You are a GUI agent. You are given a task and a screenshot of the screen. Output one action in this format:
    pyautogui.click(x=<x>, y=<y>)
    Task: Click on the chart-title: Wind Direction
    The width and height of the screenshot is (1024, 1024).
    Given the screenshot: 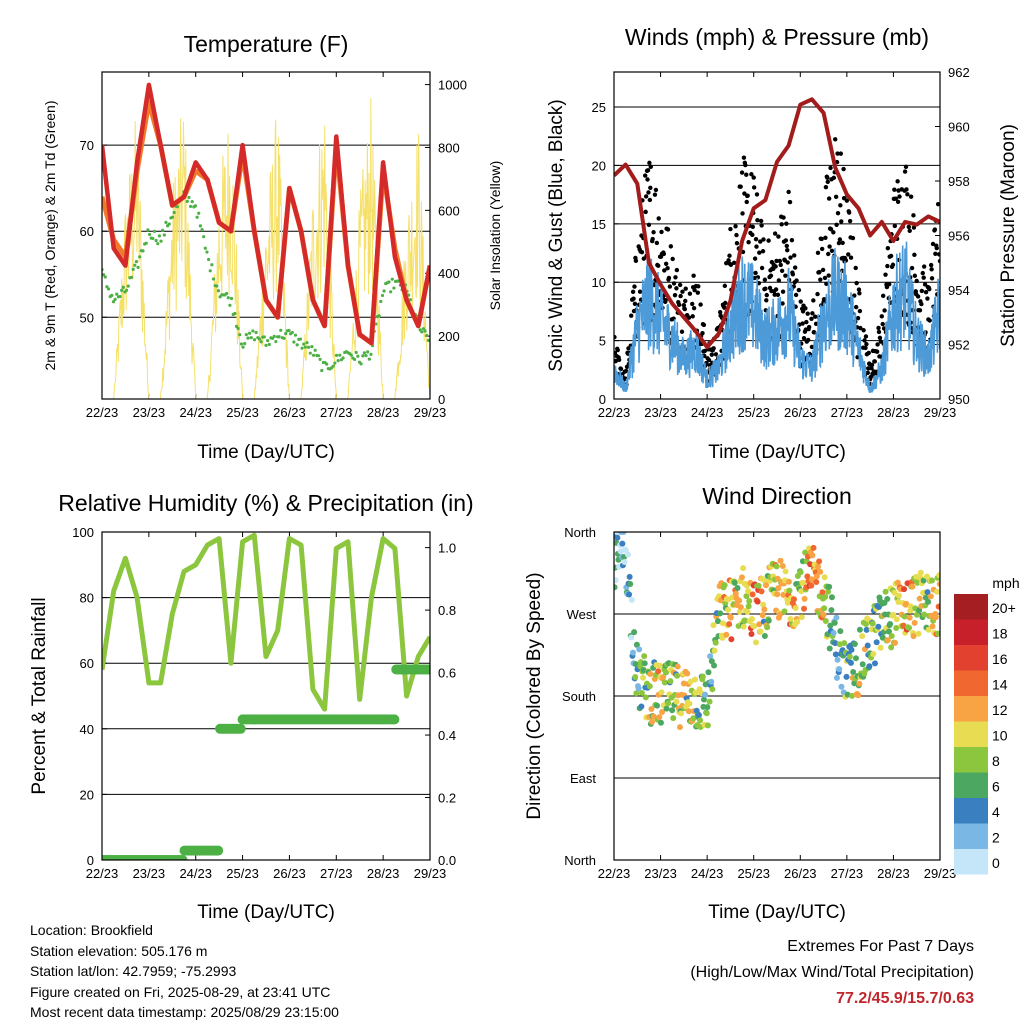 What is the action you would take?
    pyautogui.click(x=777, y=496)
    